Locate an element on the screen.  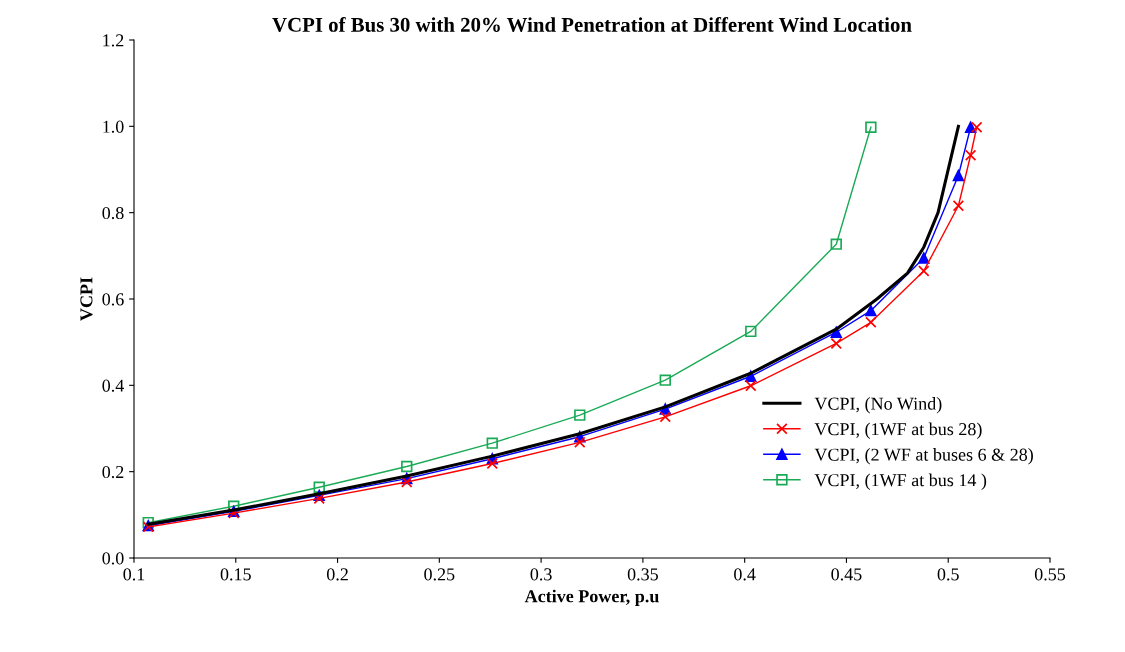
x-tick-label: 0.15 is located at coordinates (235, 574).